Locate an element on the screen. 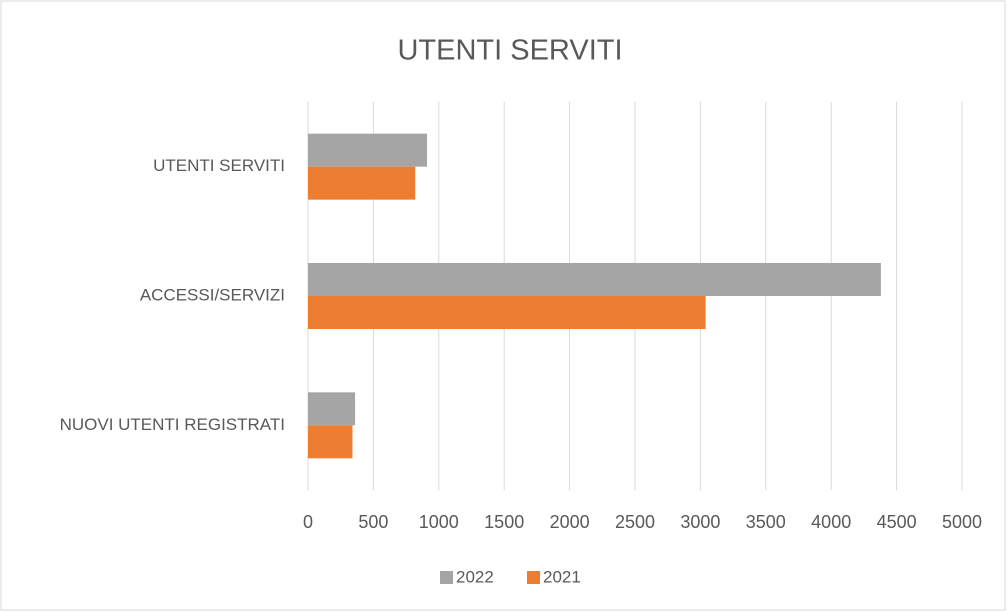  x-tick-label: 5000 is located at coordinates (962, 522).